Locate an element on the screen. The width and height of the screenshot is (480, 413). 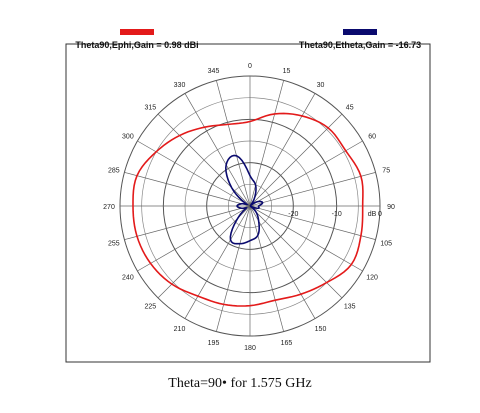
angle-tick-label: 75 is located at coordinates (386, 171).